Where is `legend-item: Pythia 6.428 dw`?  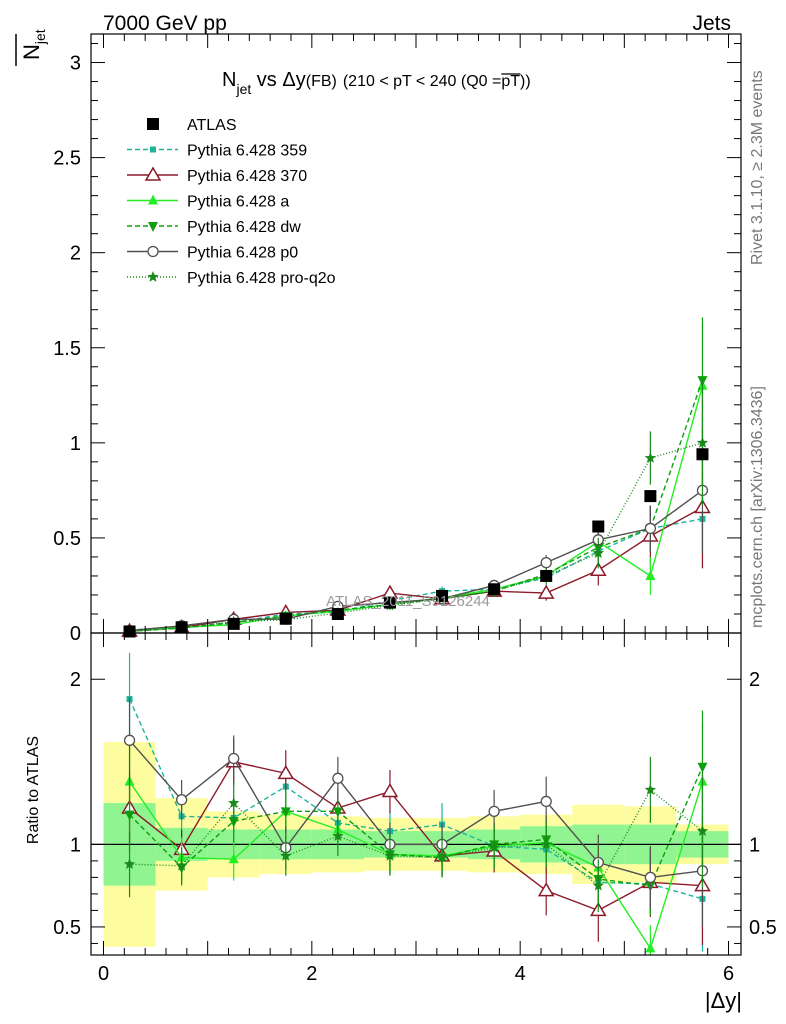 legend-item: Pythia 6.428 dw is located at coordinates (214, 227).